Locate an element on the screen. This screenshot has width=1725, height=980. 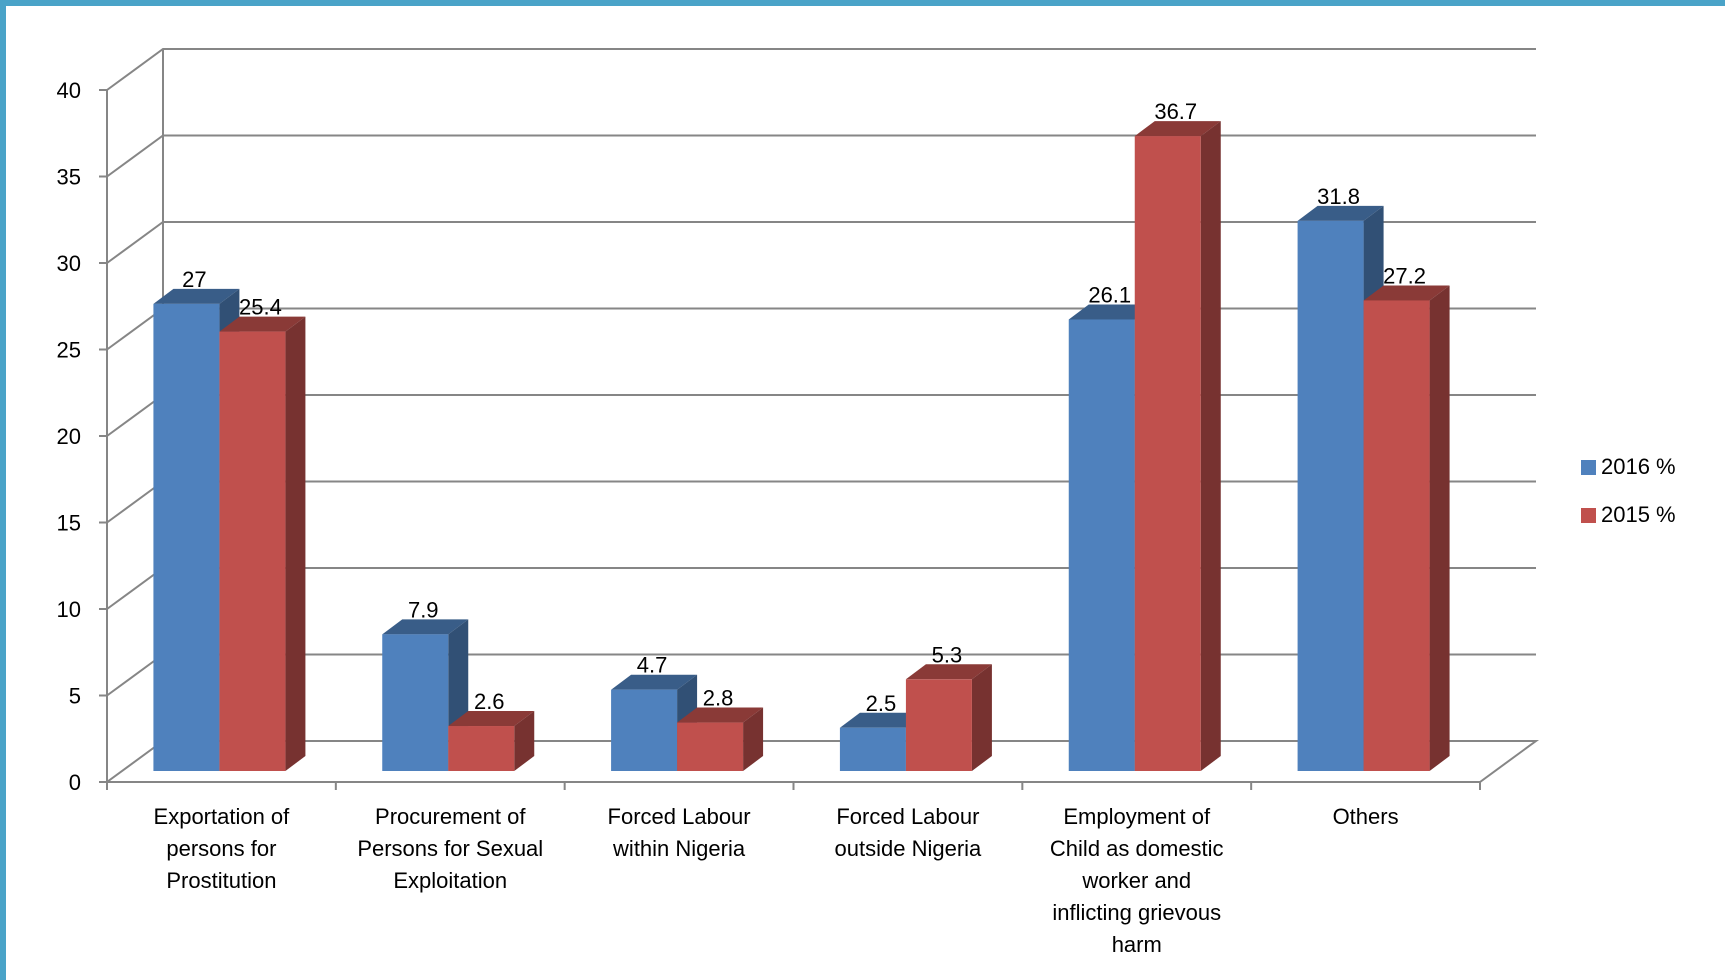
data-label: 31.8 is located at coordinates (1338, 196).